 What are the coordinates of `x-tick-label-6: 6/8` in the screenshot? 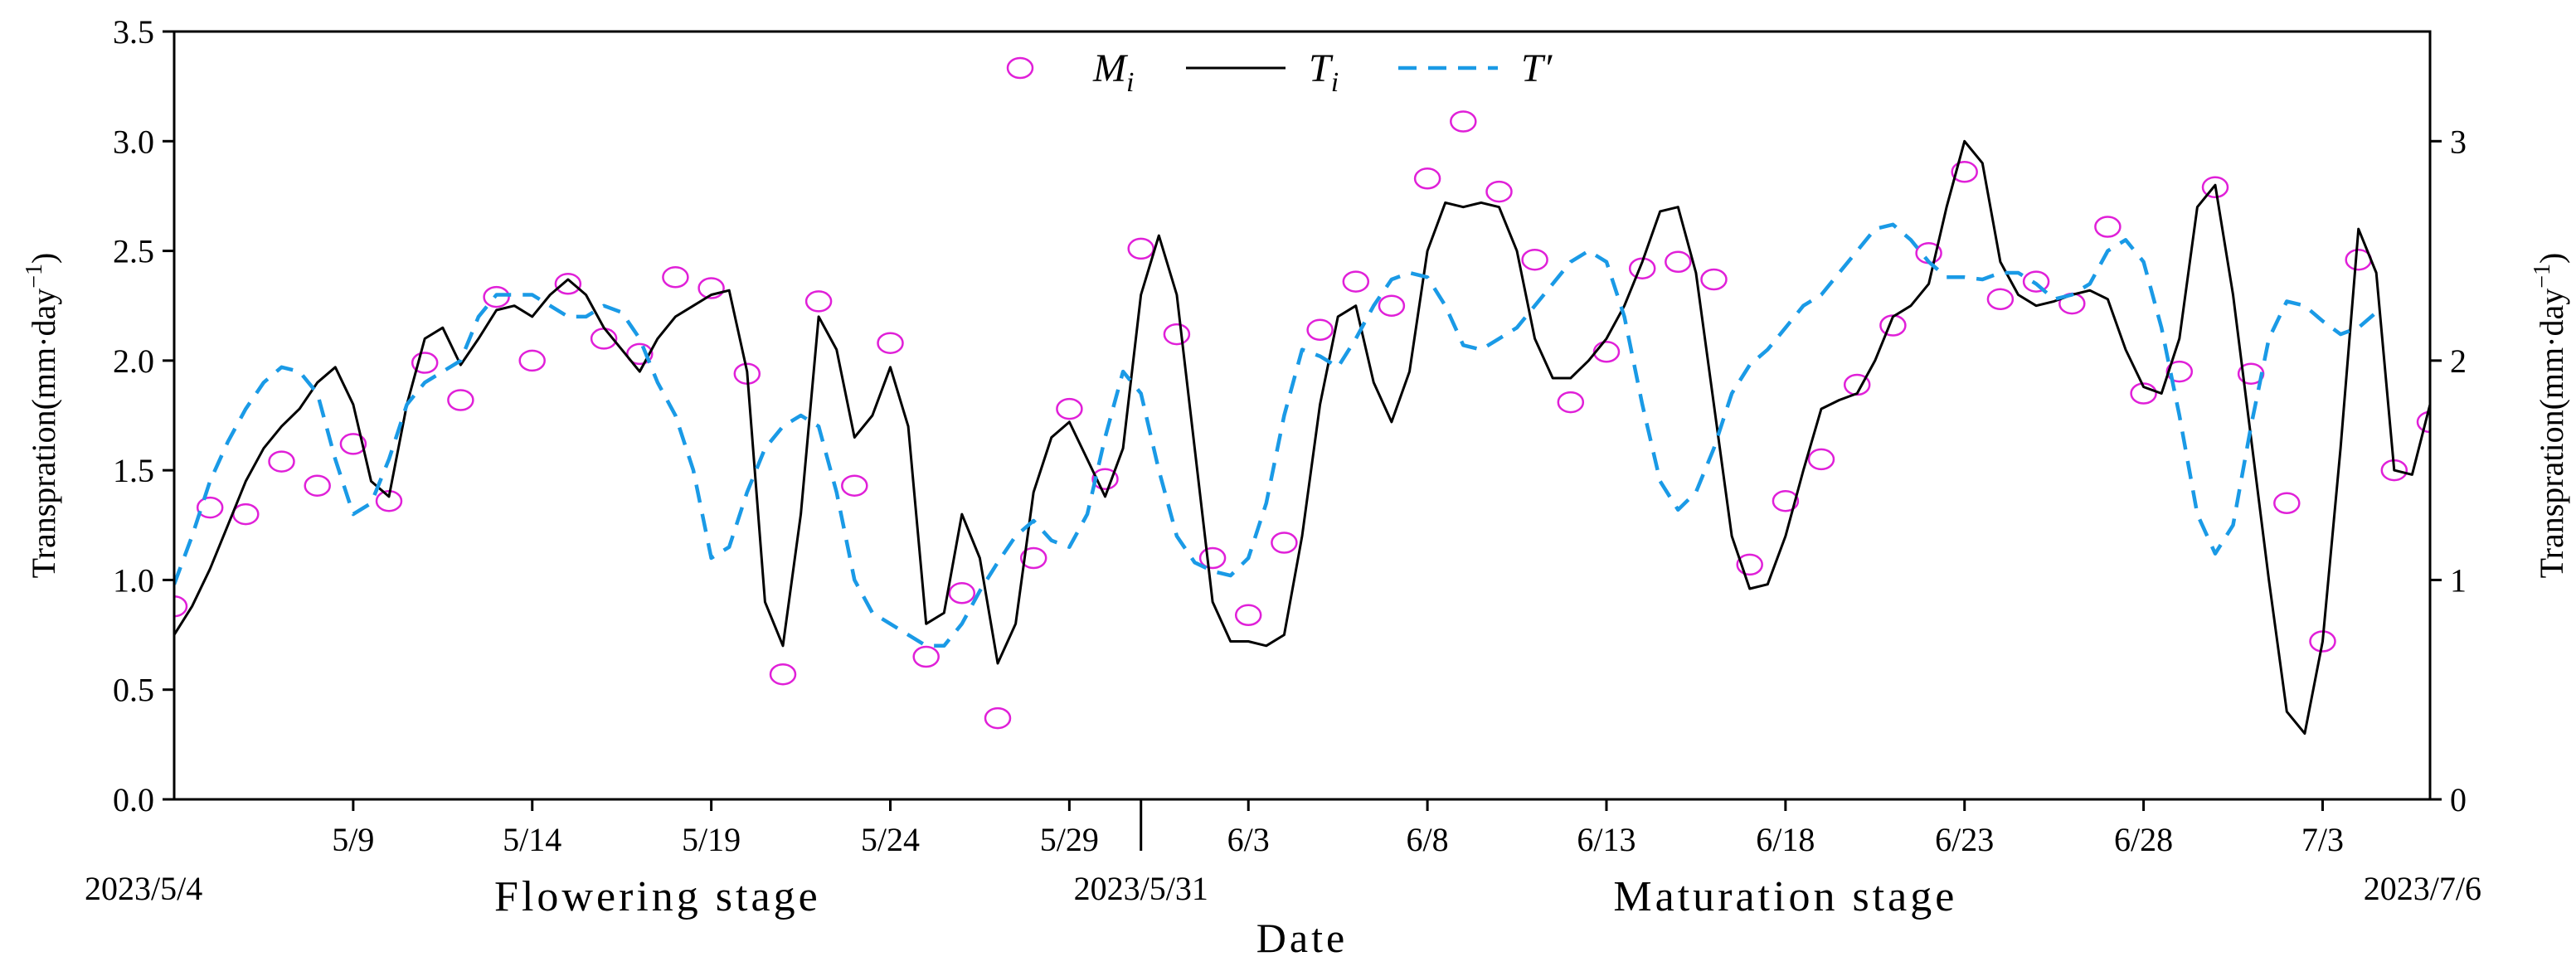 It's located at (1428, 840).